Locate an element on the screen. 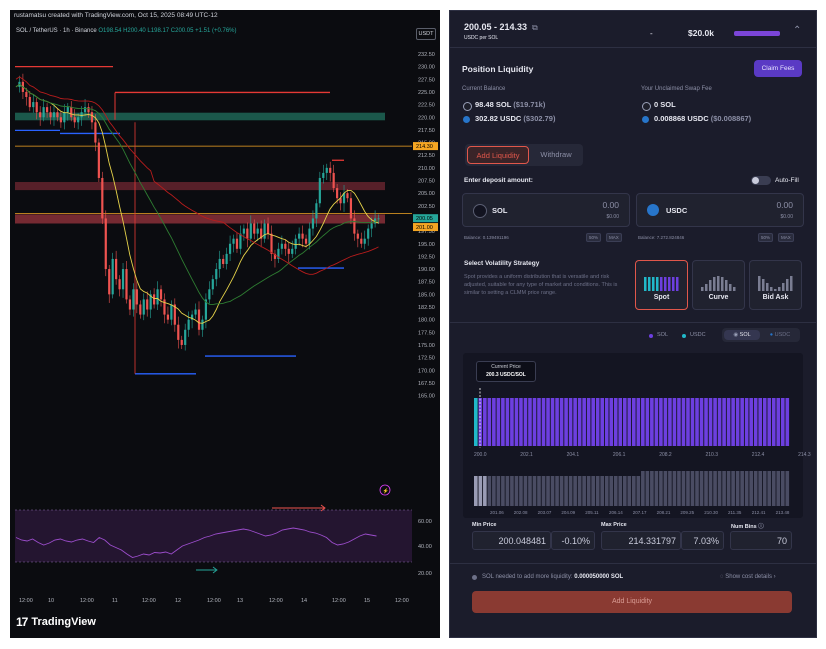  symbol-name: SOL / TetherUS · 1h · Binance is located at coordinates (56, 31).